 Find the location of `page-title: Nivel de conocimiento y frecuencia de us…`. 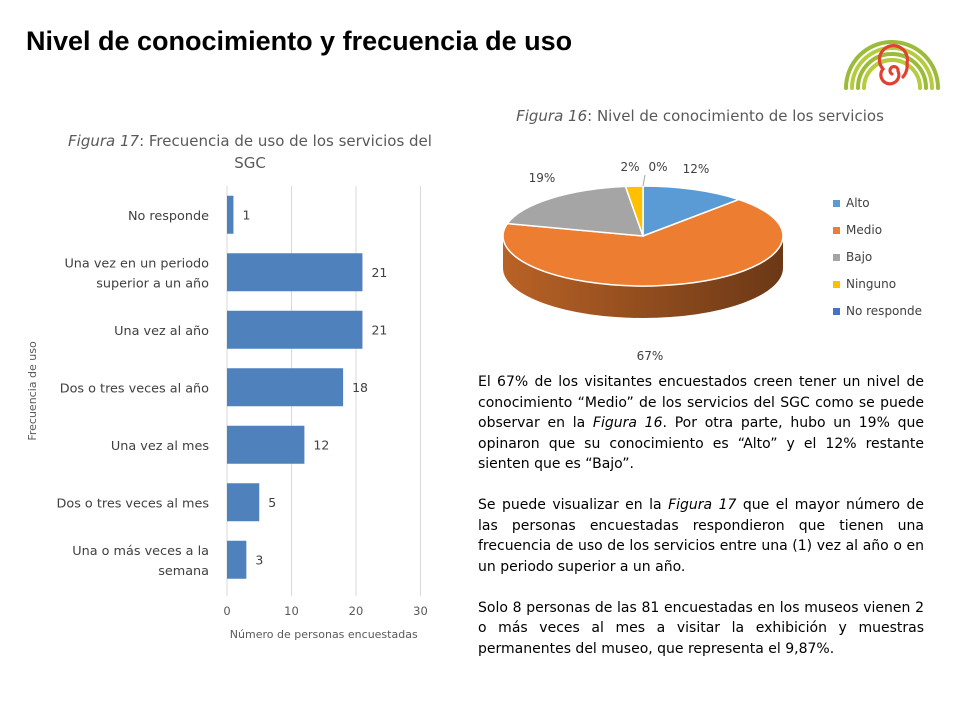

page-title: Nivel de conocimiento y frecuencia de us… is located at coordinates (299, 41).